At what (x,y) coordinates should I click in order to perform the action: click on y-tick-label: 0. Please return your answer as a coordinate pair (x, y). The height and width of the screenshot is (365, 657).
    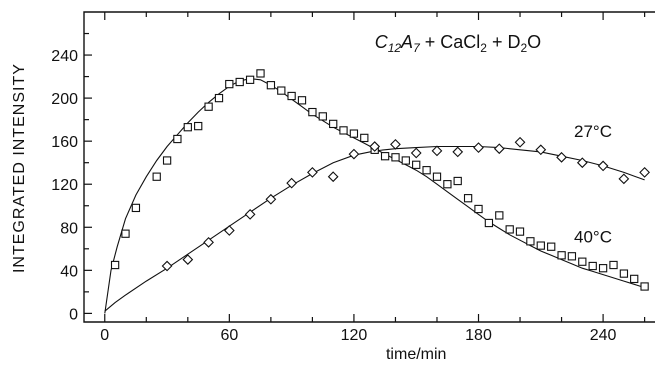
    Looking at the image, I should click on (73, 314).